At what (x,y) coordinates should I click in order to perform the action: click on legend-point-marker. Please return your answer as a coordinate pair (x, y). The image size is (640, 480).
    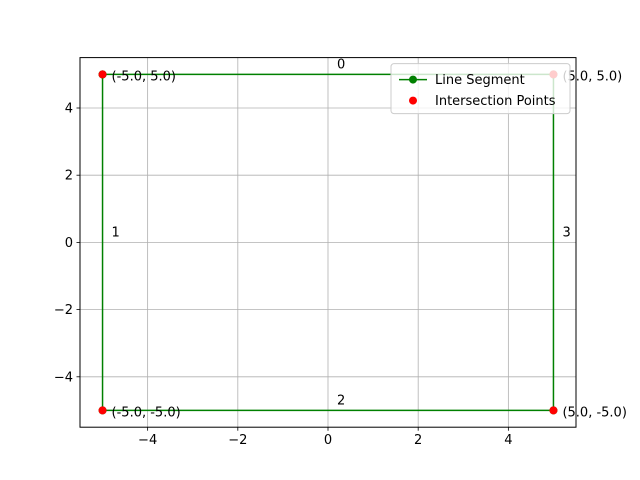
    Looking at the image, I should click on (413, 100).